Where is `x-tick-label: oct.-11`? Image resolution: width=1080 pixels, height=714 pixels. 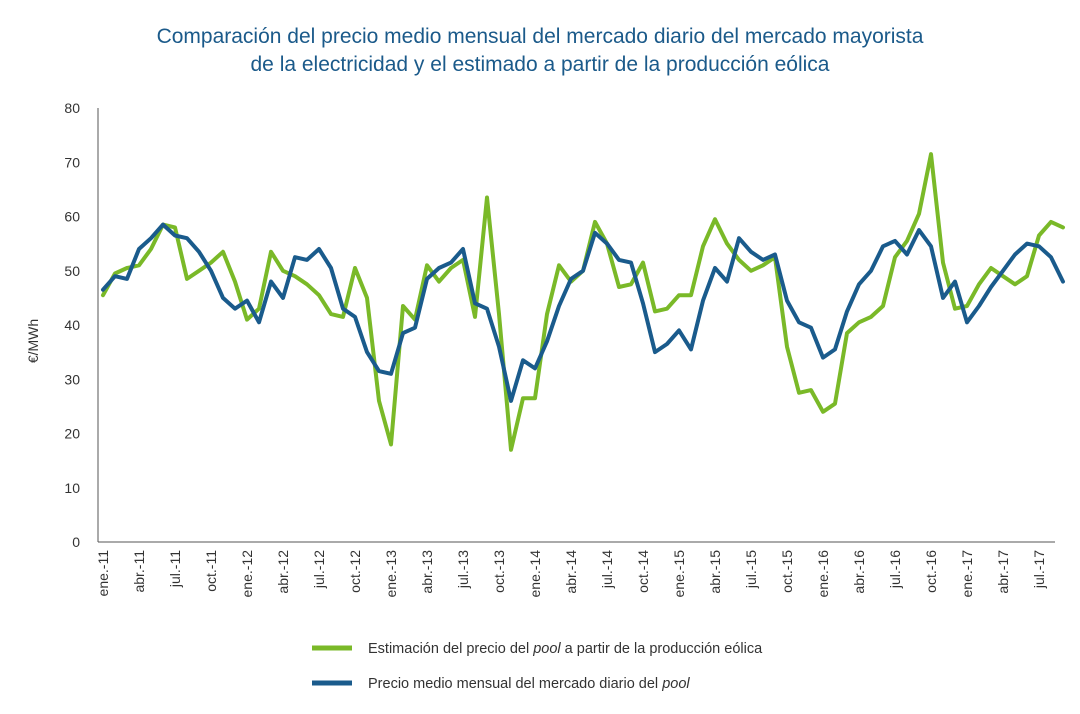 x-tick-label: oct.-11 is located at coordinates (211, 571).